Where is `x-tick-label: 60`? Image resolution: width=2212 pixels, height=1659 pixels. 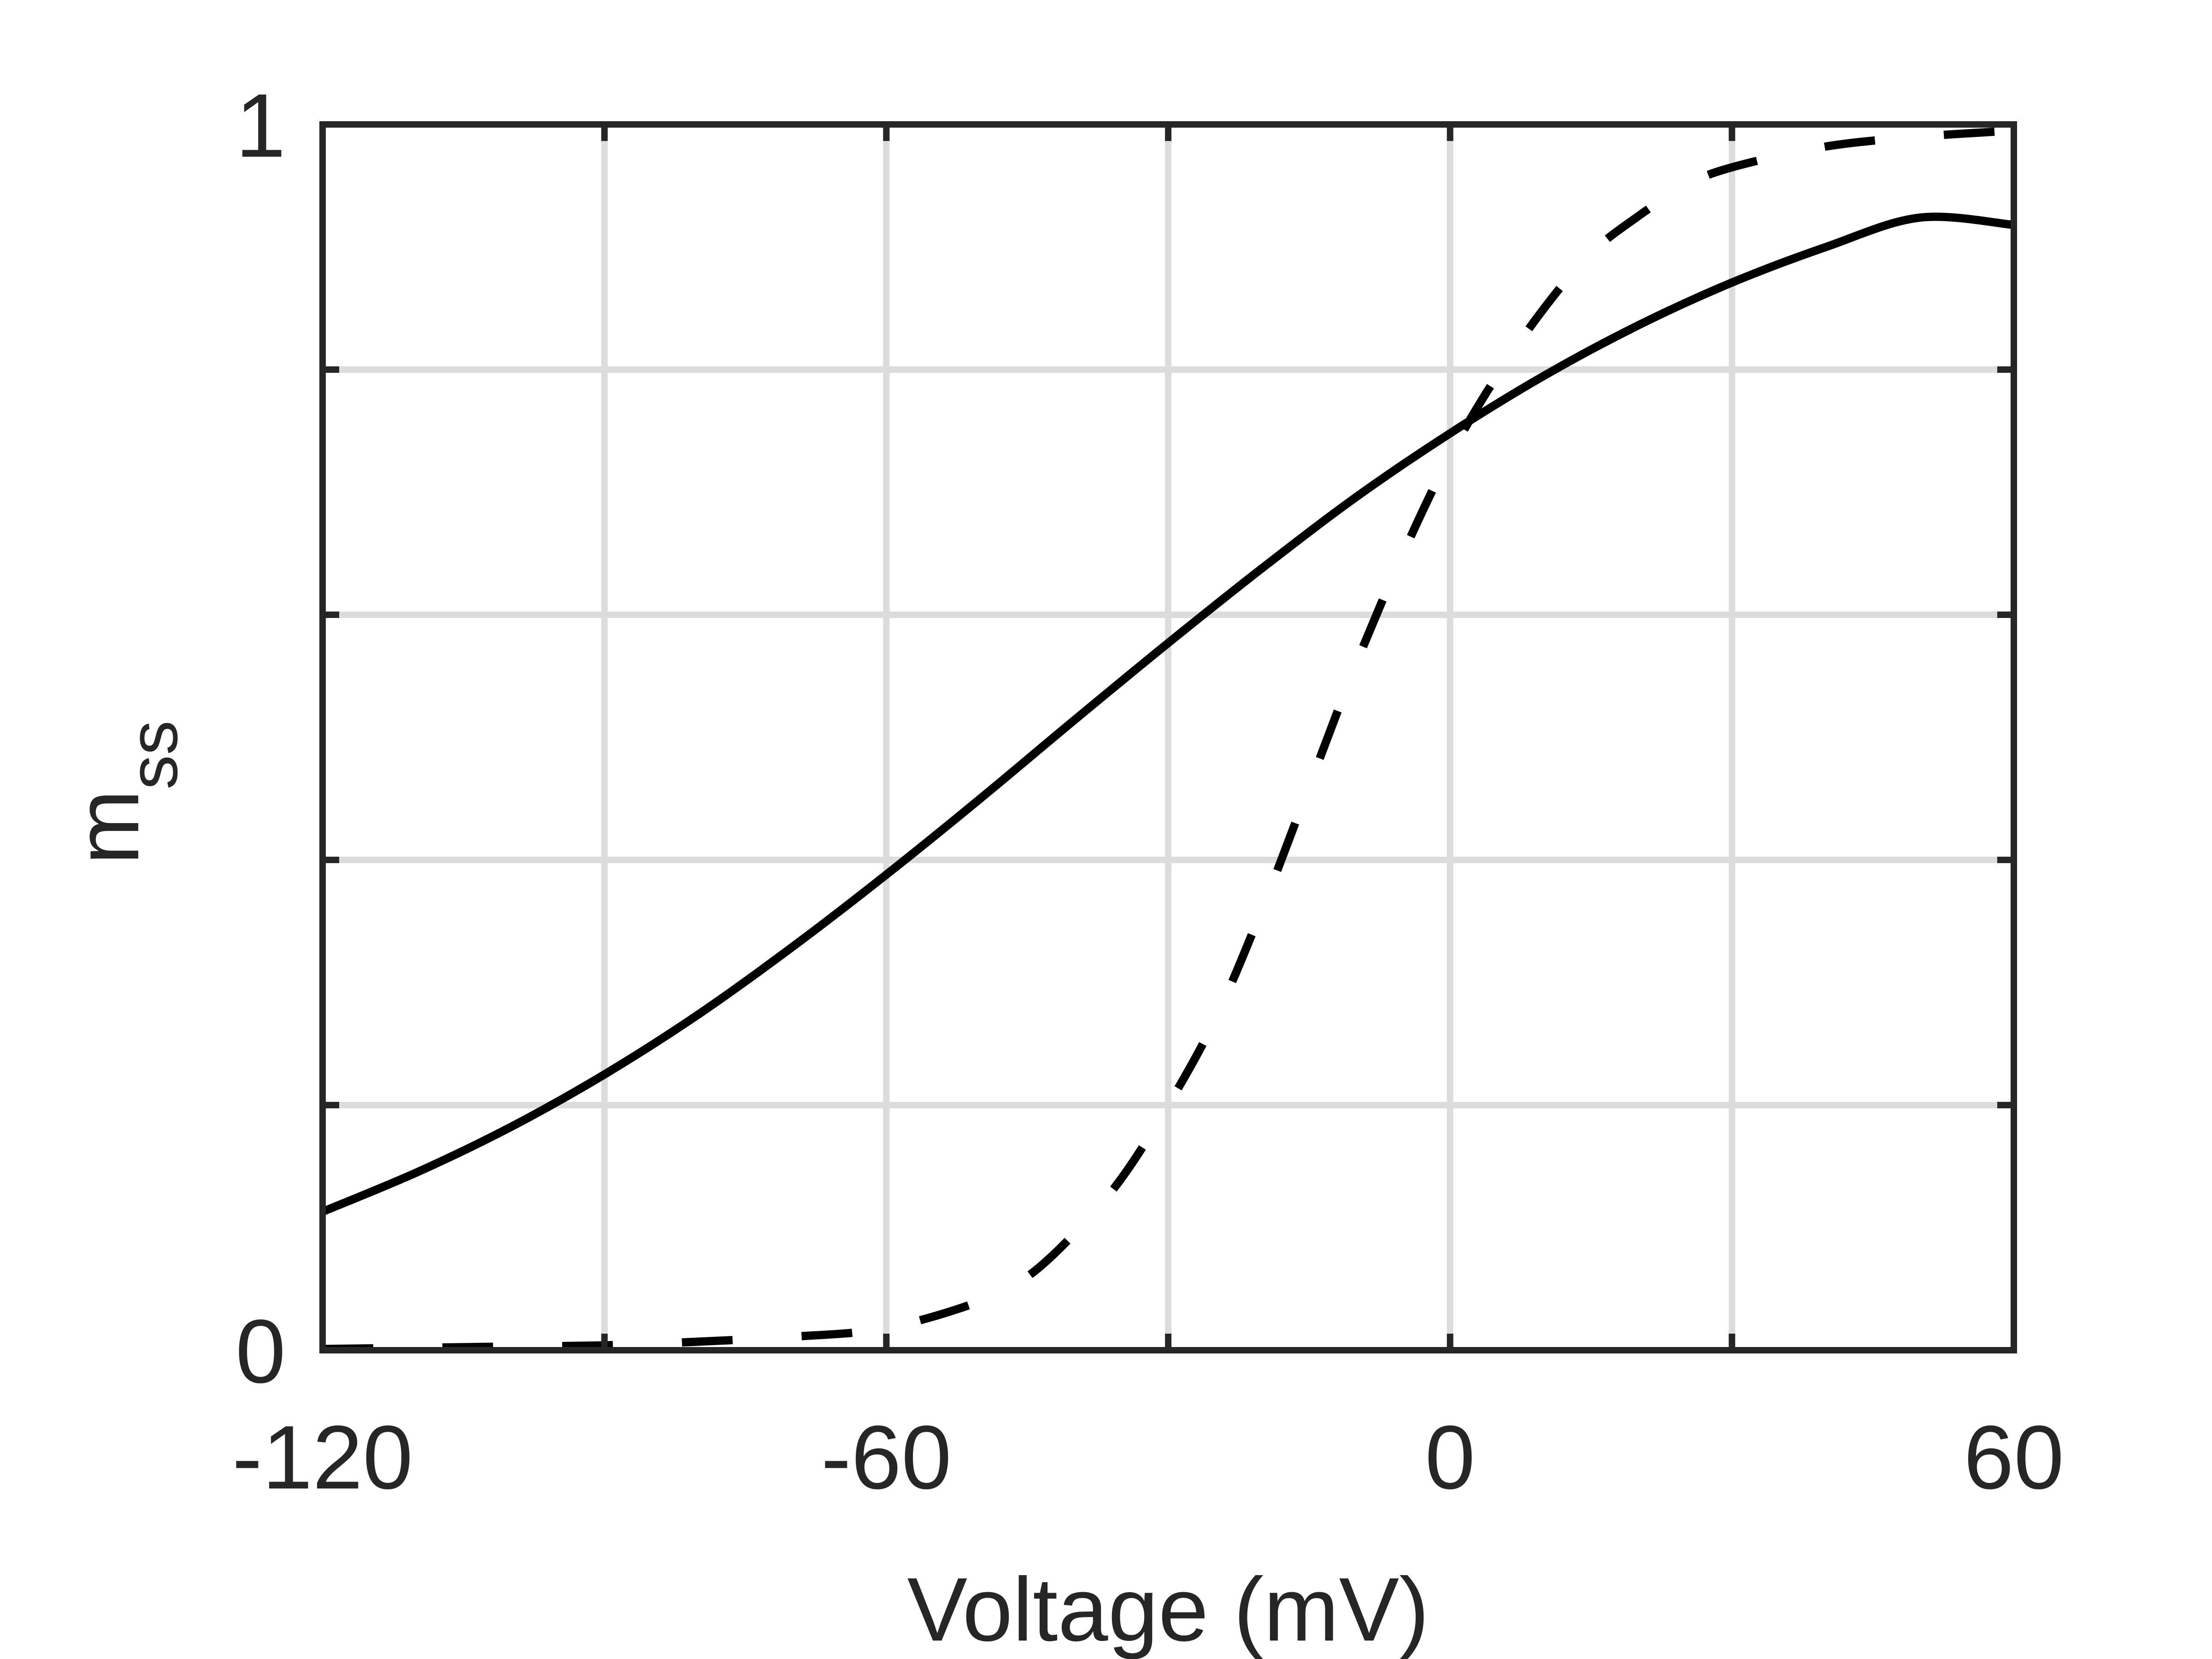 x-tick-label: 60 is located at coordinates (2014, 1457).